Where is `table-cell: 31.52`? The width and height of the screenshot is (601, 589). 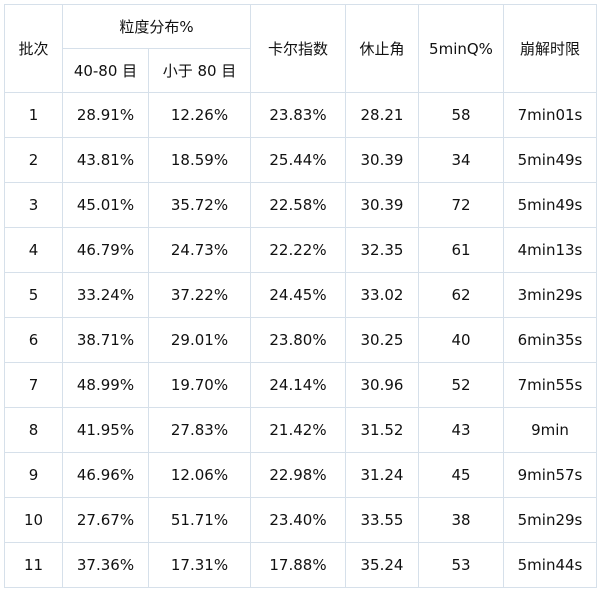
table-cell: 31.52 is located at coordinates (382, 430).